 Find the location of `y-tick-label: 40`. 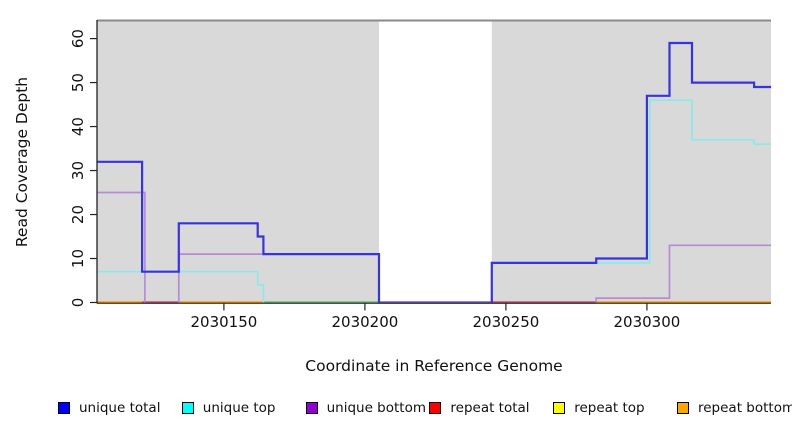

y-tick-label: 40 is located at coordinates (78, 126).